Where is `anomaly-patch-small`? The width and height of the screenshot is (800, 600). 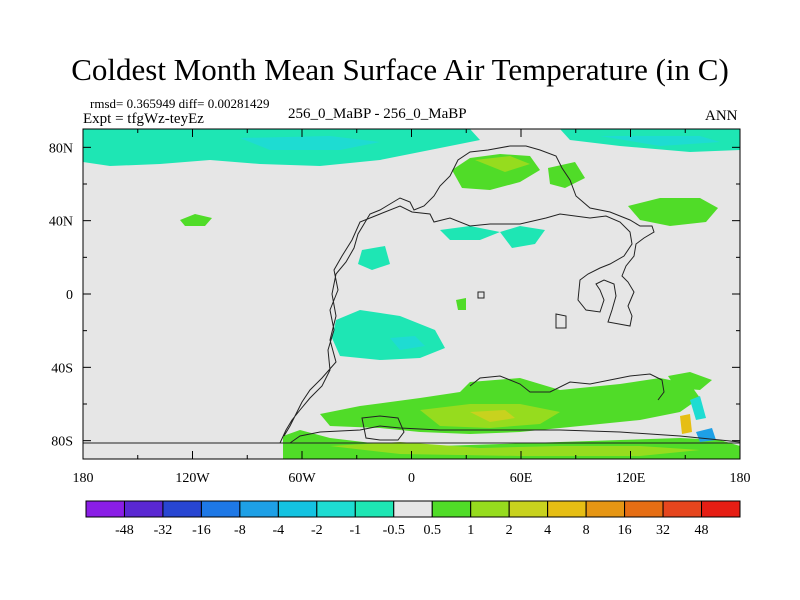
anomaly-patch-small is located at coordinates (461, 304).